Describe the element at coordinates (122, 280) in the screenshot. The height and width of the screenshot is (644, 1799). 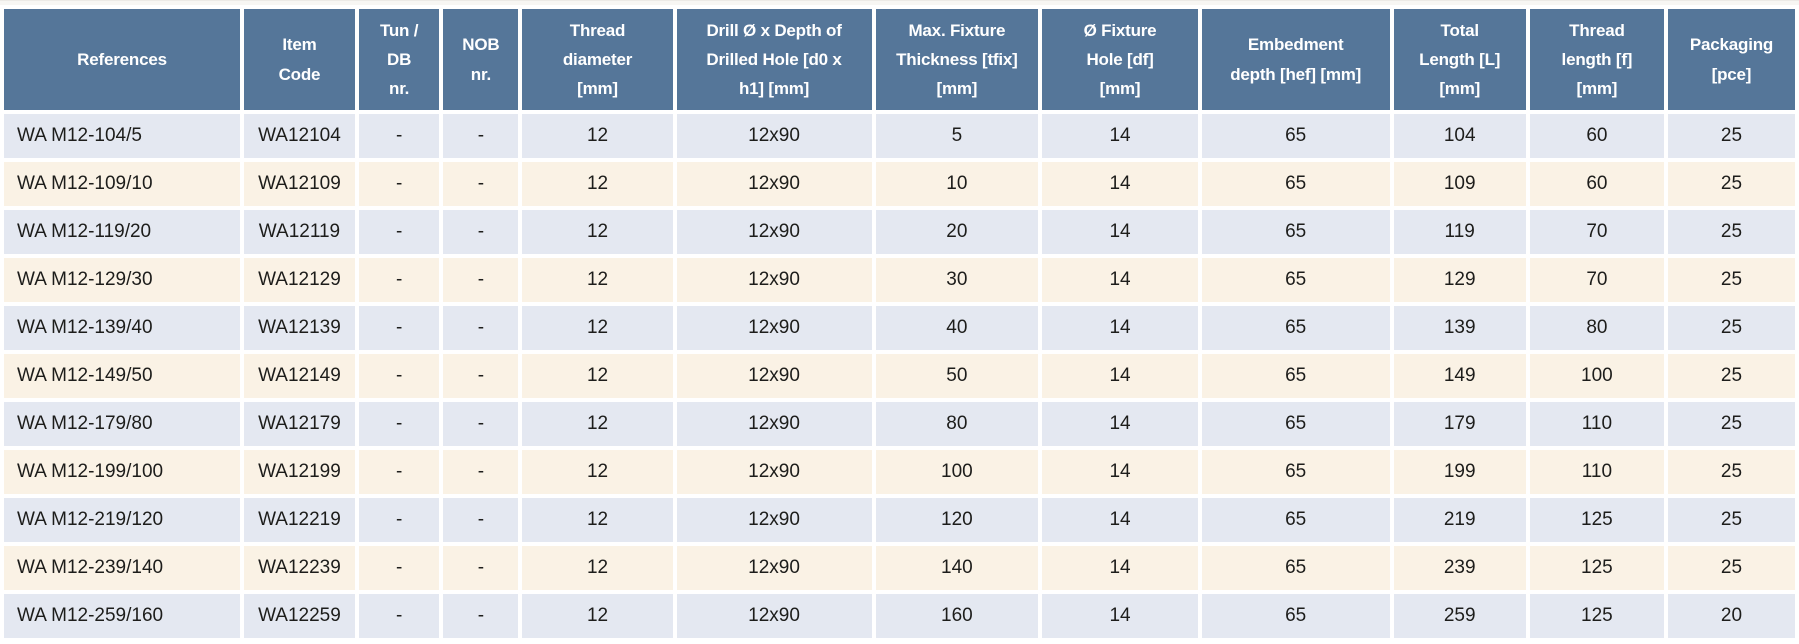
I see `cell-references: WA M12-129/30` at that location.